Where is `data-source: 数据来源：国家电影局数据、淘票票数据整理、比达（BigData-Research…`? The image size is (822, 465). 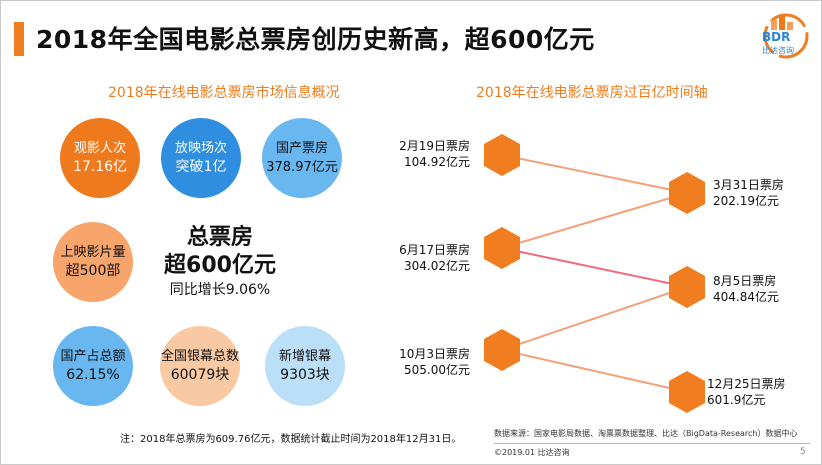 data-source: 数据来源：国家电影局数据、淘票票数据整理、比达（BigData-Research… is located at coordinates (646, 433).